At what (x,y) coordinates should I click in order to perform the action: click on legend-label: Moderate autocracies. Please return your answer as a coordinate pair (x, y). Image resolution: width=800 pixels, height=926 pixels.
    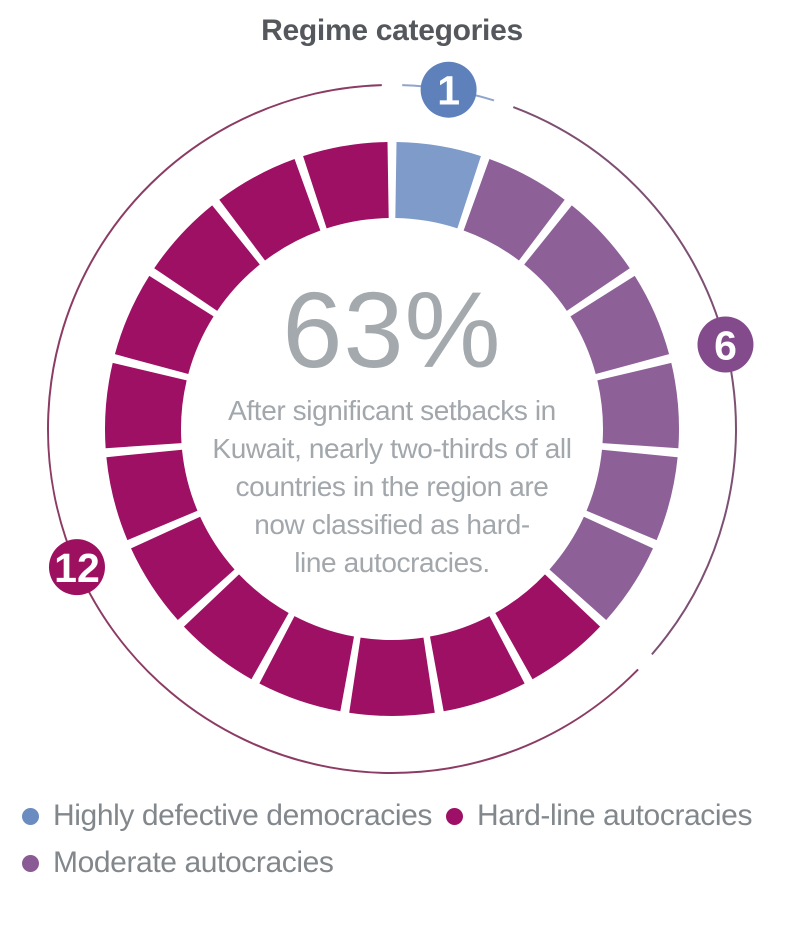
    Looking at the image, I should click on (193, 862).